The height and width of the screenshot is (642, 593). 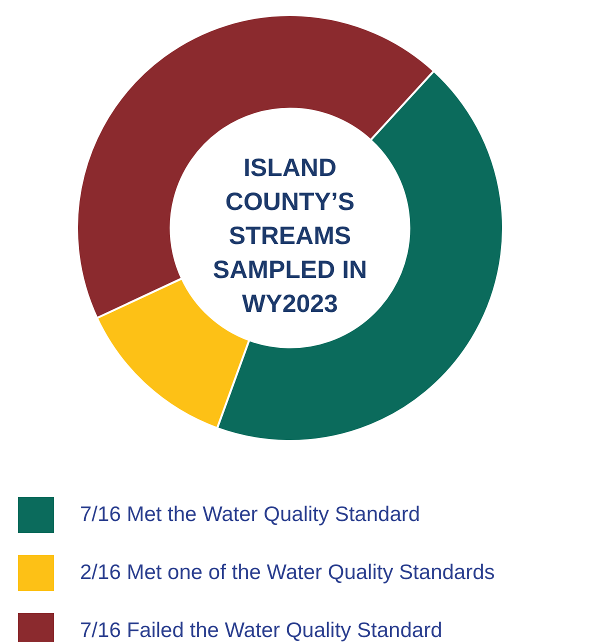 What do you see at coordinates (250, 515) in the screenshot?
I see `legend-label: 7/16 Met the Water Quality Standard` at bounding box center [250, 515].